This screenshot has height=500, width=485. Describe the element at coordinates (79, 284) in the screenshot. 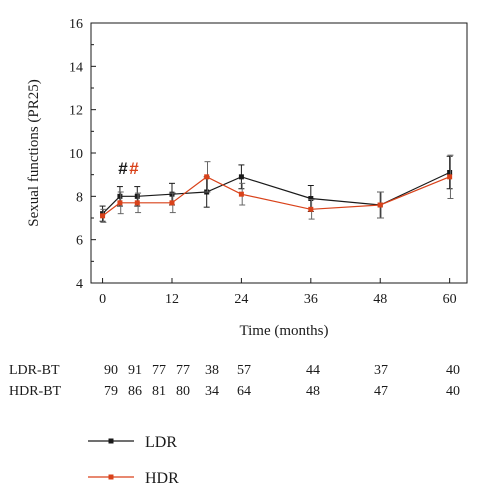

I see `y-tick-label: 4` at that location.